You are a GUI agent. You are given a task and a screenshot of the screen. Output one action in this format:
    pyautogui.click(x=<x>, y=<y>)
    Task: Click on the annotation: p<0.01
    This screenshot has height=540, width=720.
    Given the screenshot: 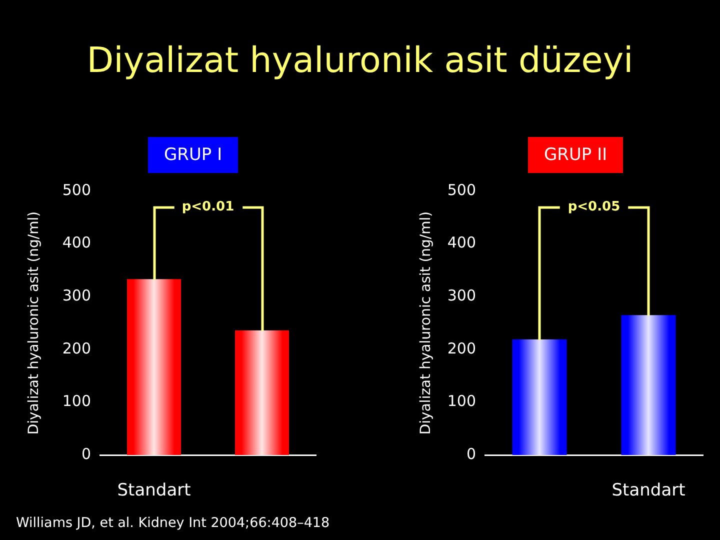 What is the action you would take?
    pyautogui.click(x=208, y=206)
    